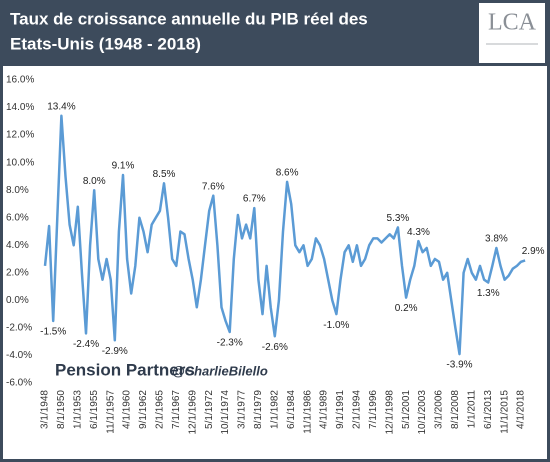 The image size is (550, 462). I want to click on data-label: 6.7%, so click(254, 199).